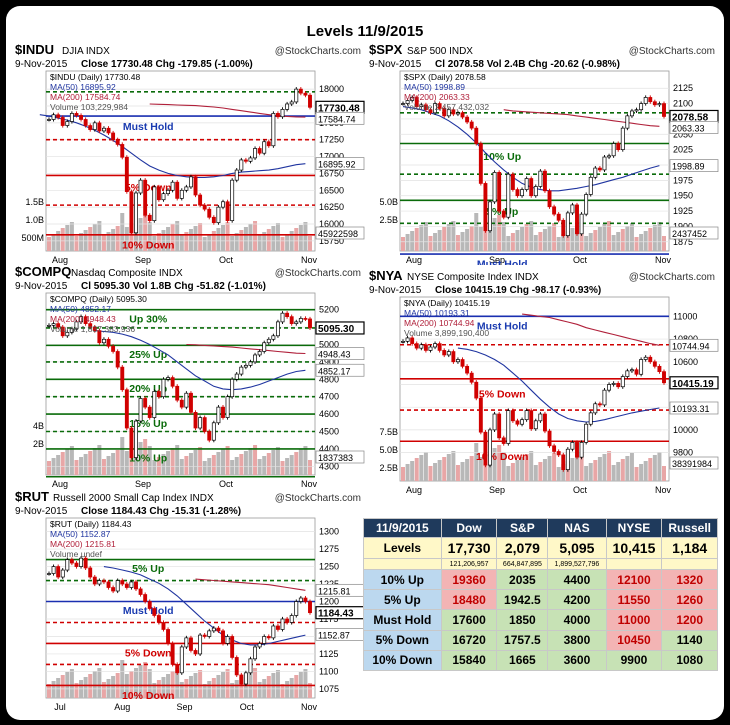 The image size is (730, 725). I want to click on y-tick-label: 4700, so click(329, 397).